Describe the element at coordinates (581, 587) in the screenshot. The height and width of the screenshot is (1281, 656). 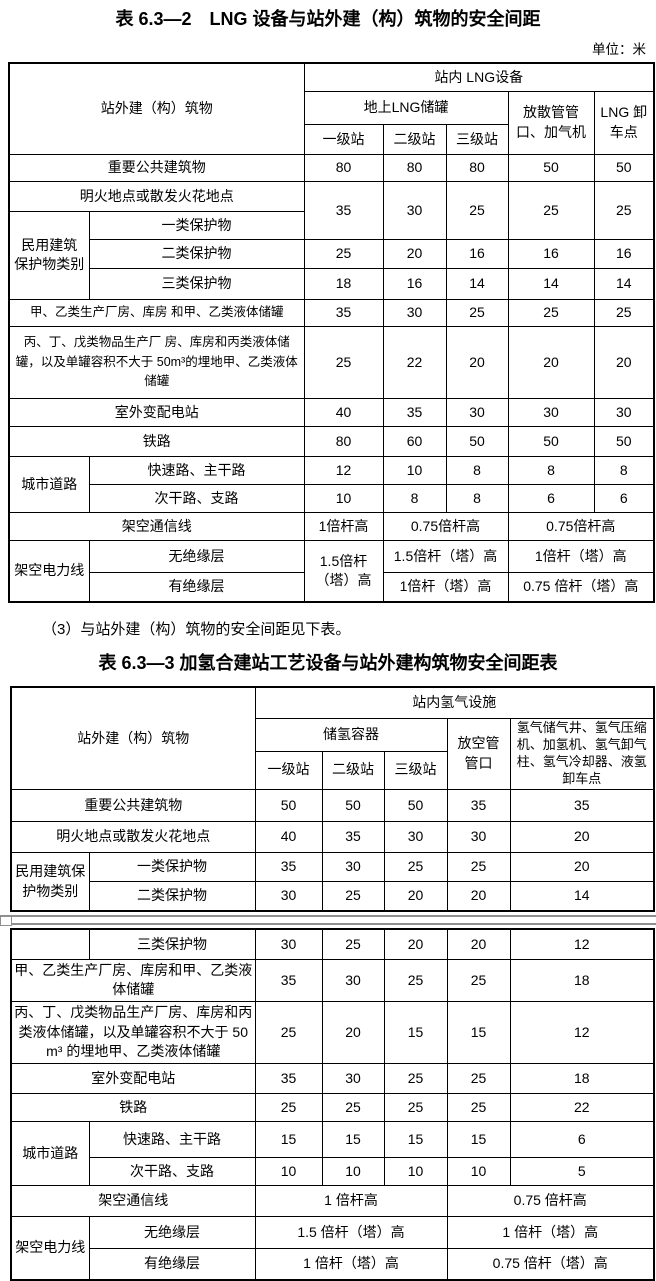
I see `value-cell: 0.75 倍杆（塔）高` at that location.